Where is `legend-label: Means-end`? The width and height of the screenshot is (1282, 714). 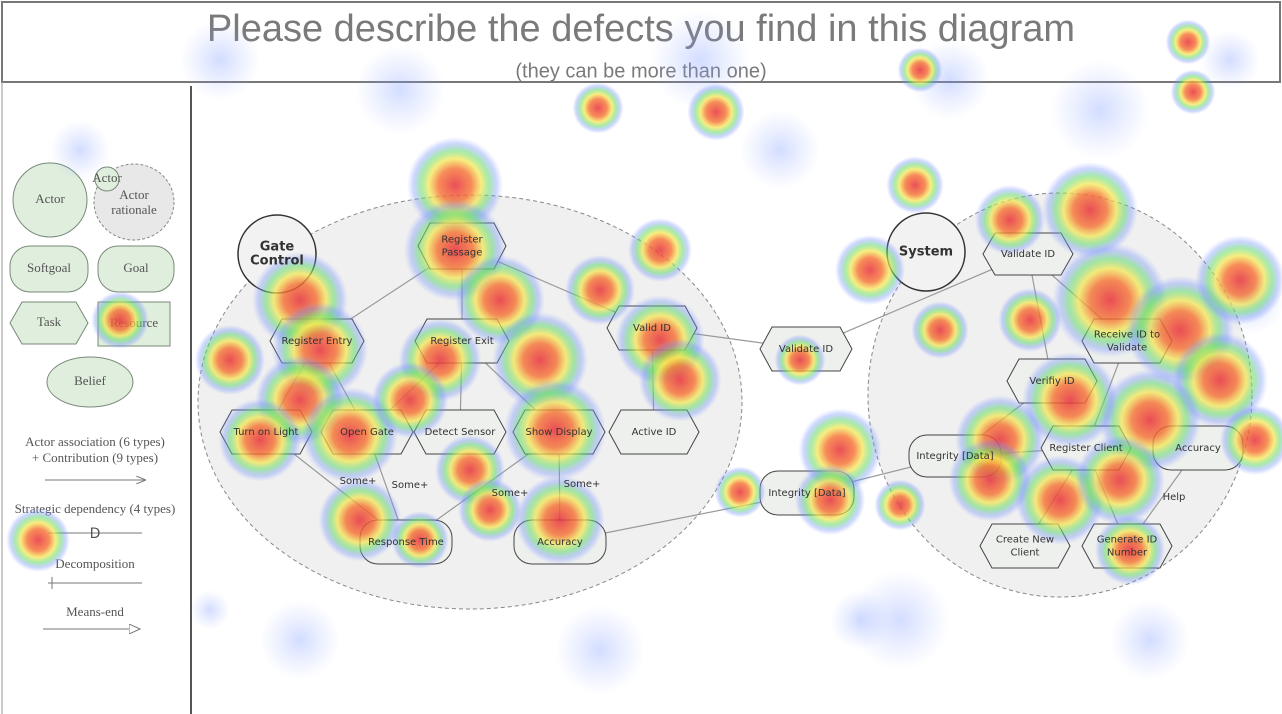 legend-label: Means-end is located at coordinates (95, 611).